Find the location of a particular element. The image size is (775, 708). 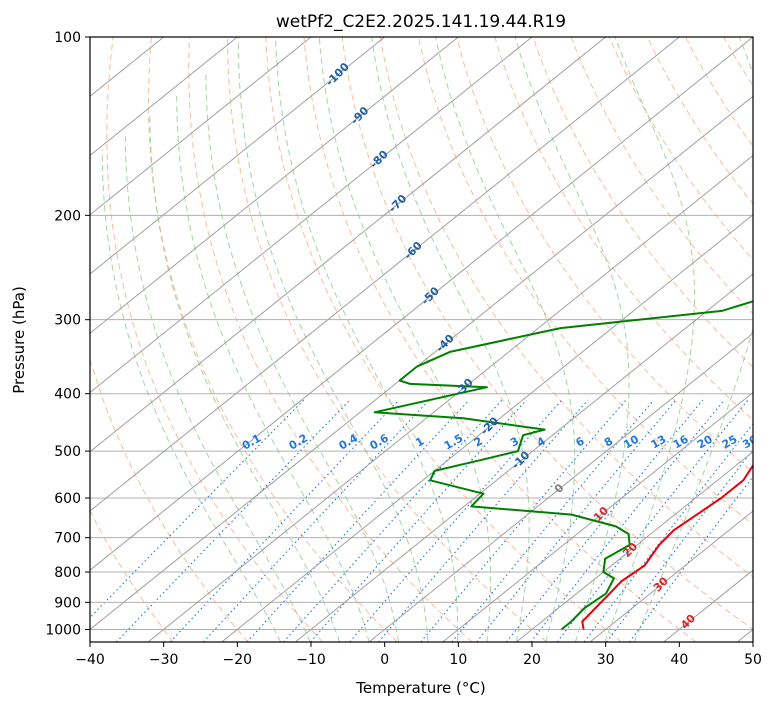

y-axis-title: Pressure (hPa) is located at coordinates (19, 340).